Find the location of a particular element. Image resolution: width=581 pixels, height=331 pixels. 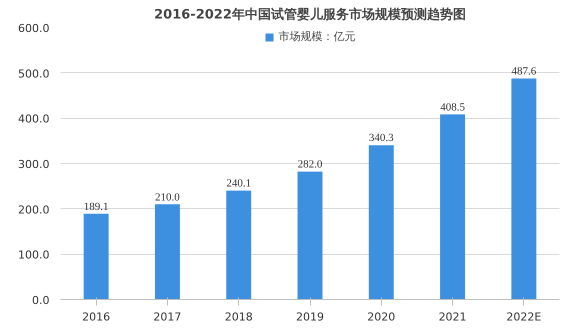

x-tick-label: 2019 is located at coordinates (310, 317).